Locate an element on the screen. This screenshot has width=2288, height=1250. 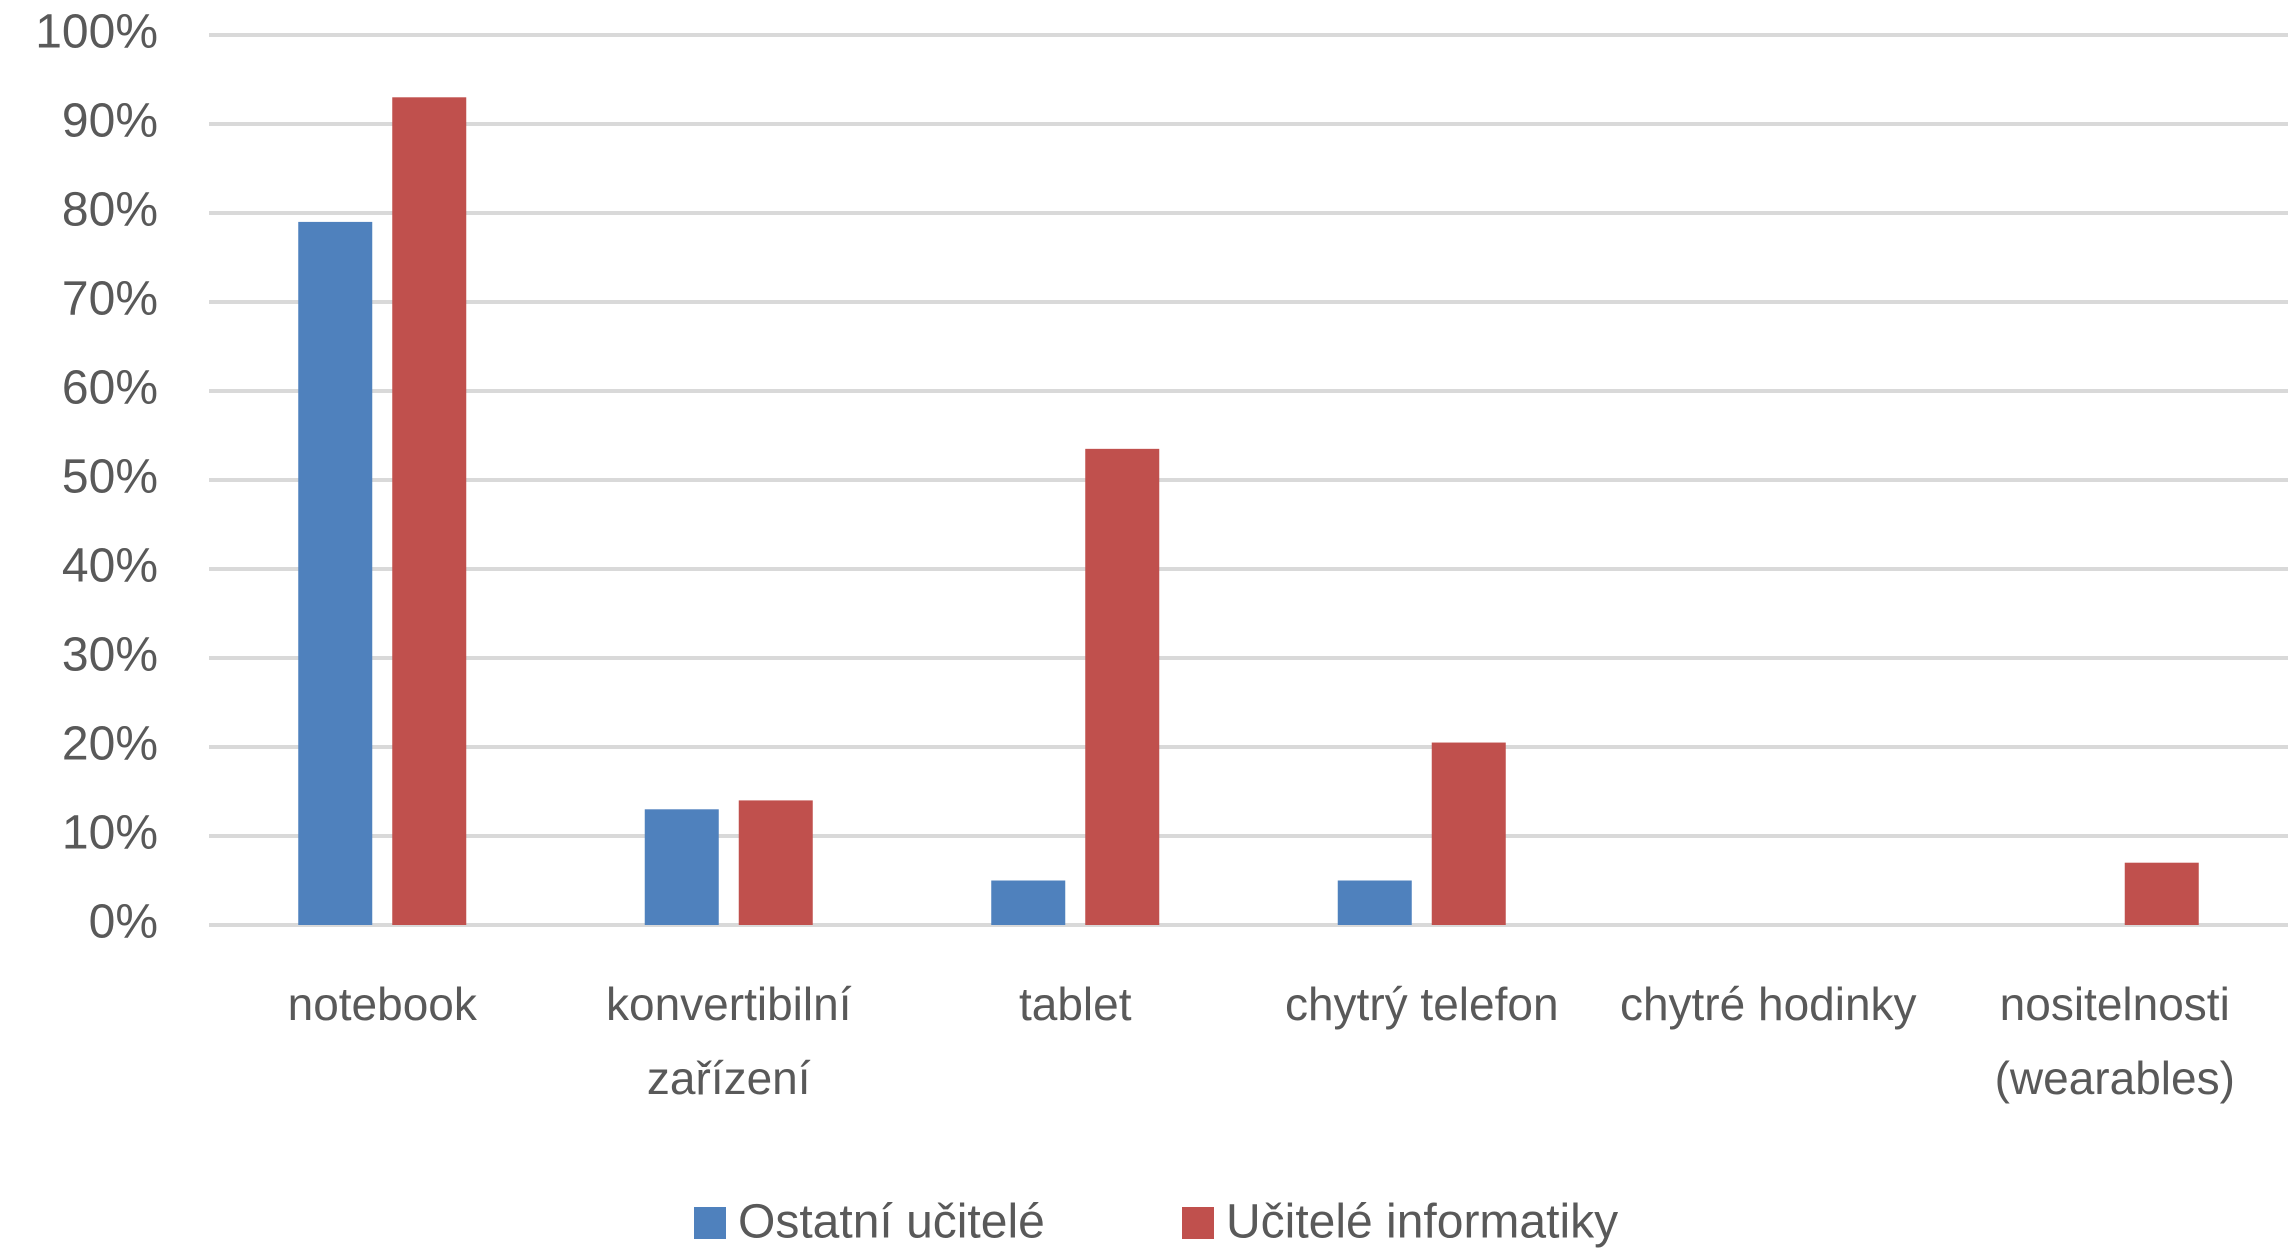
legend-label: Ostatní učitelé is located at coordinates (891, 1222).